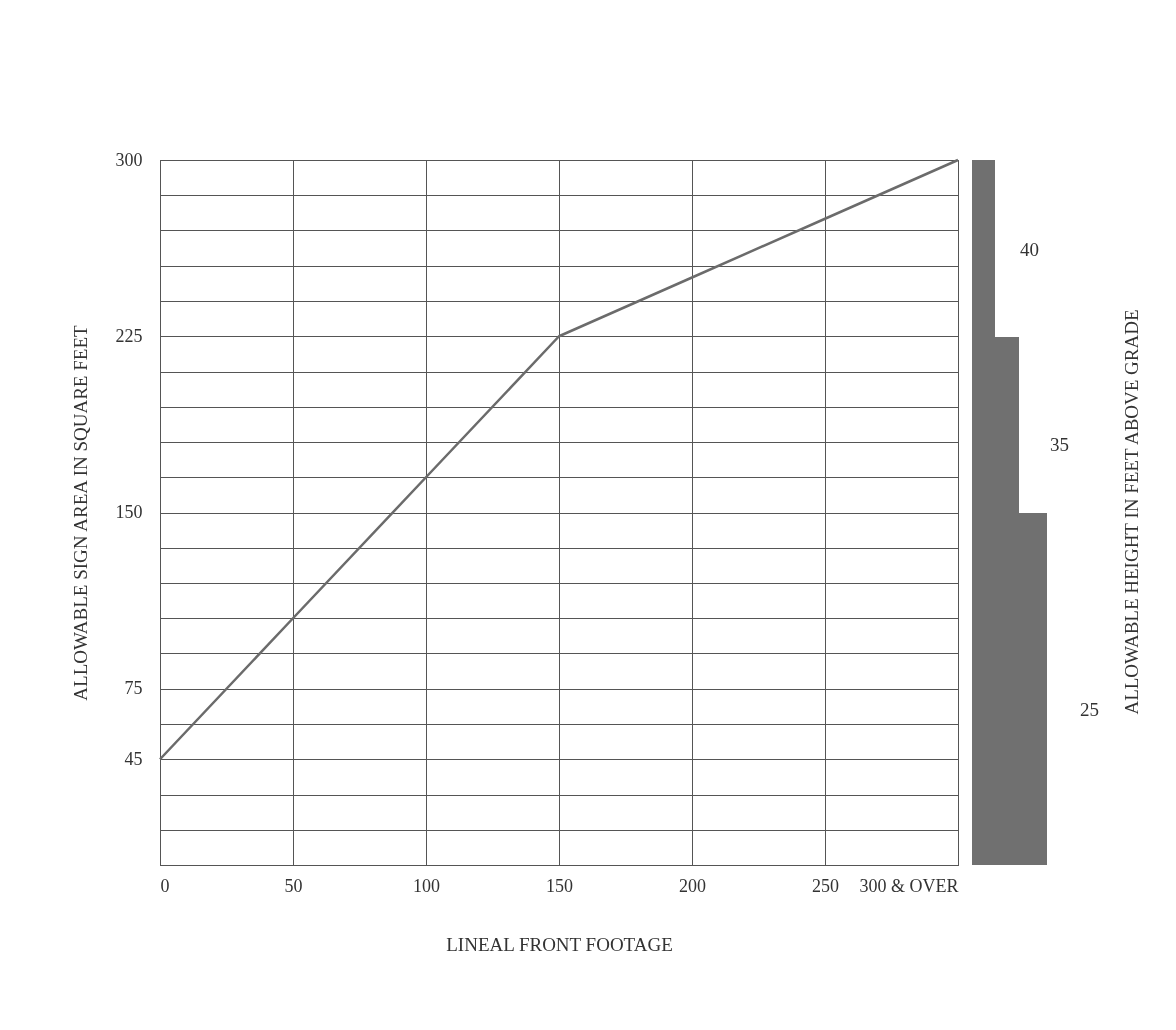 Image resolution: width=1176 pixels, height=1030 pixels. Describe the element at coordinates (692, 885) in the screenshot. I see `x-tick-label: 200` at that location.